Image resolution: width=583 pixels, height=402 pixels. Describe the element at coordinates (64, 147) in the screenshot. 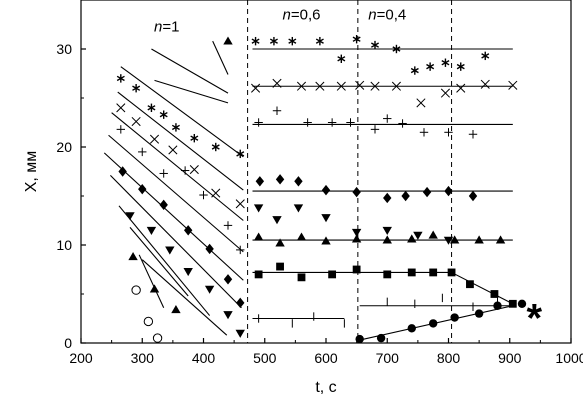

I see `y-tick-label: 20` at that location.